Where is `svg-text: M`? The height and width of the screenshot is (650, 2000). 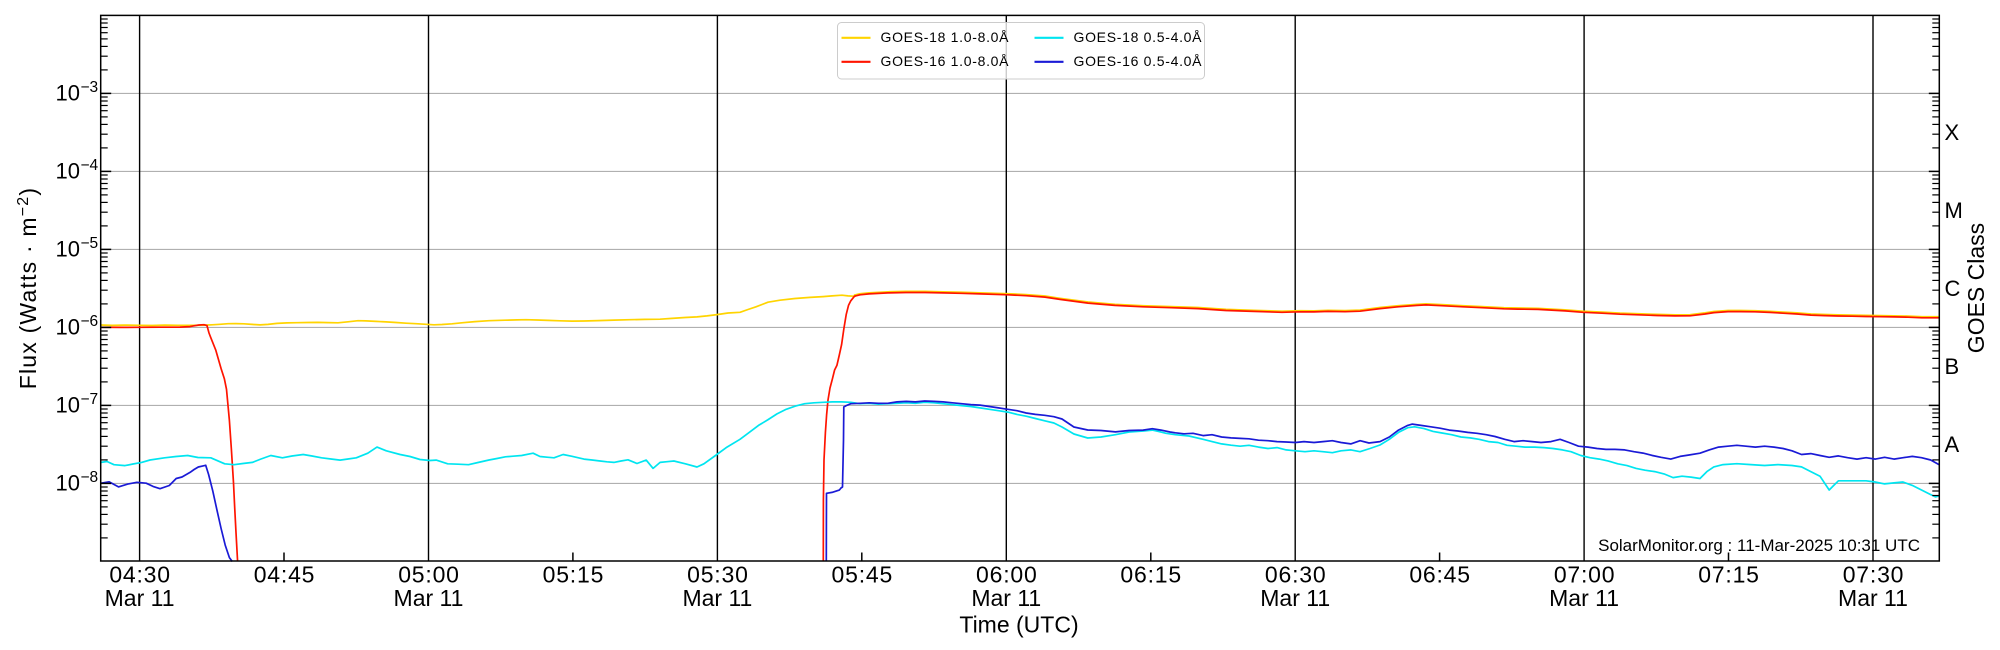 svg-text: M is located at coordinates (1954, 210).